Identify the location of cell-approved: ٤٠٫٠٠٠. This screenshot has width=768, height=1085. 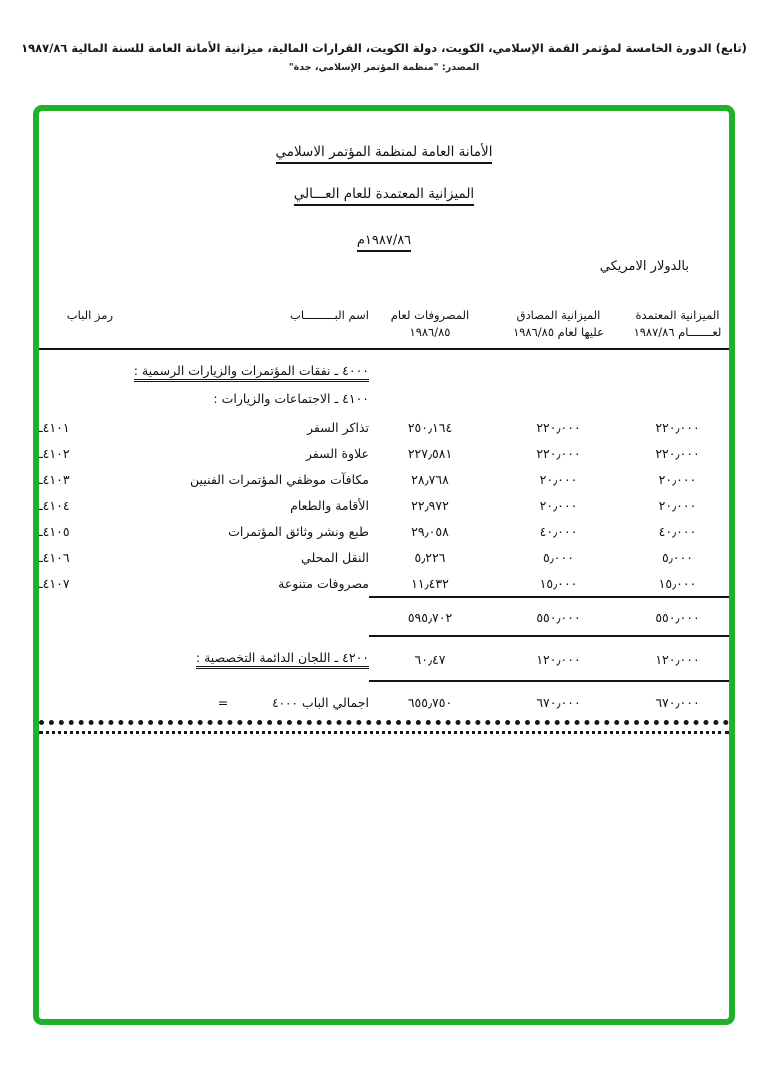
(677, 531).